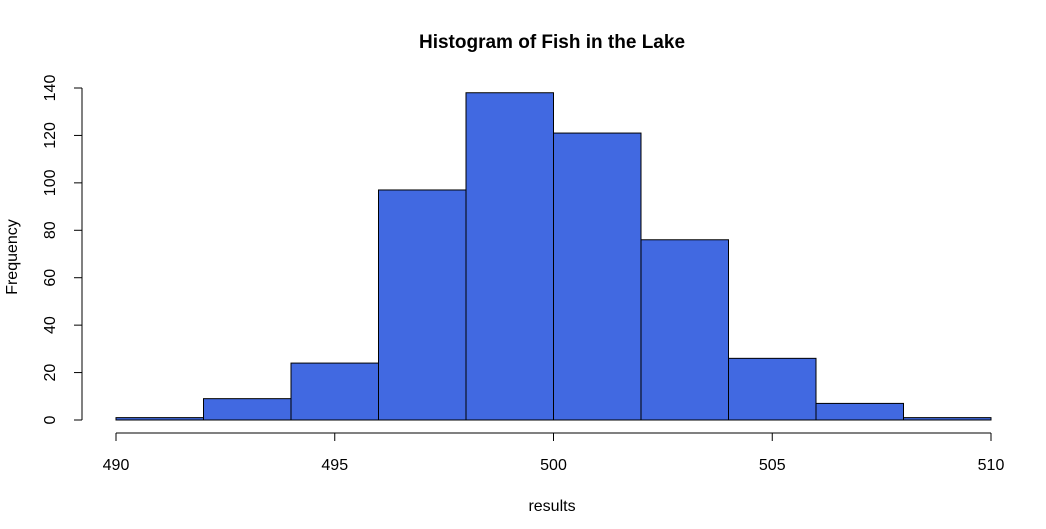  Describe the element at coordinates (50, 419) in the screenshot. I see `y-tick-label: 0` at that location.